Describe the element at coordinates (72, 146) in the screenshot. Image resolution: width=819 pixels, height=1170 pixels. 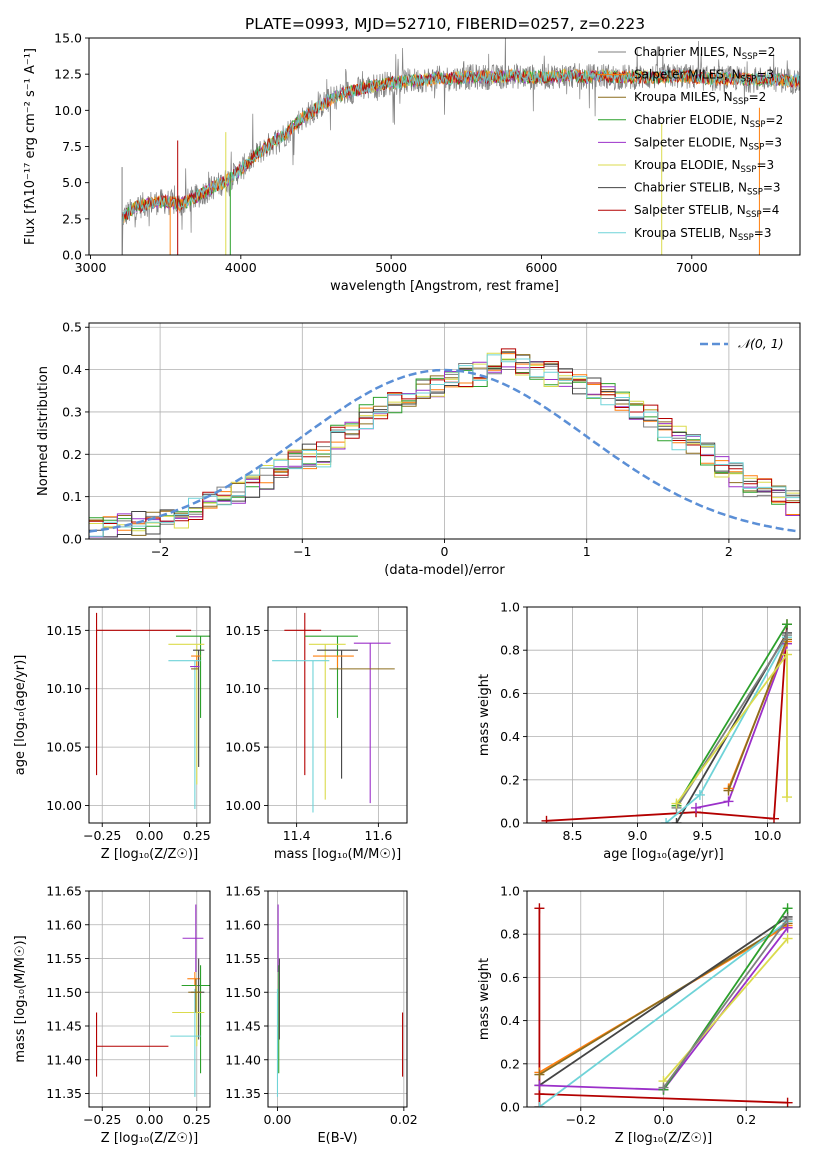
I see `y-tick-label: 7.5` at that location.